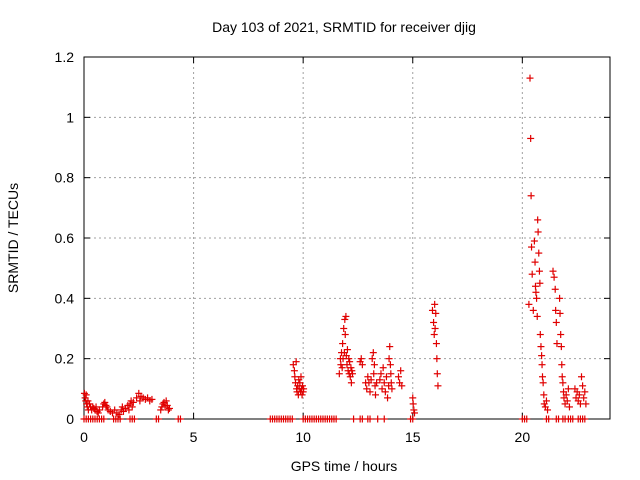 This screenshot has height=480, width=640. I want to click on y-tick-label: 0.2, so click(65, 359).